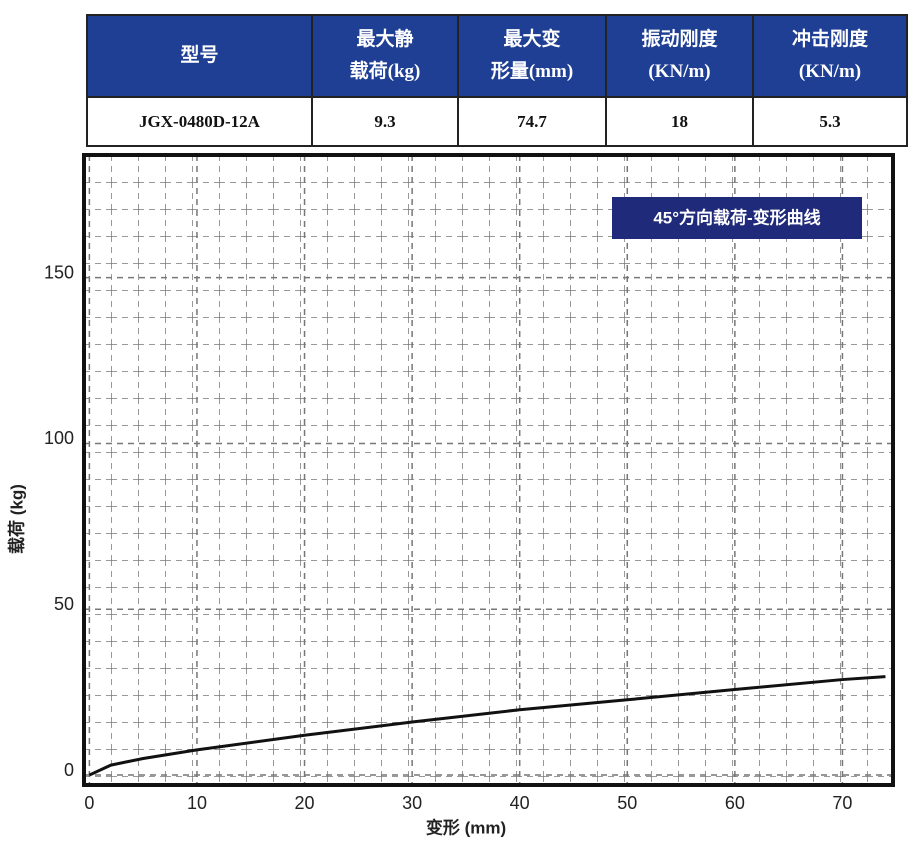 The image size is (919, 847). What do you see at coordinates (89, 803) in the screenshot?
I see `x-tick-label: 0` at bounding box center [89, 803].